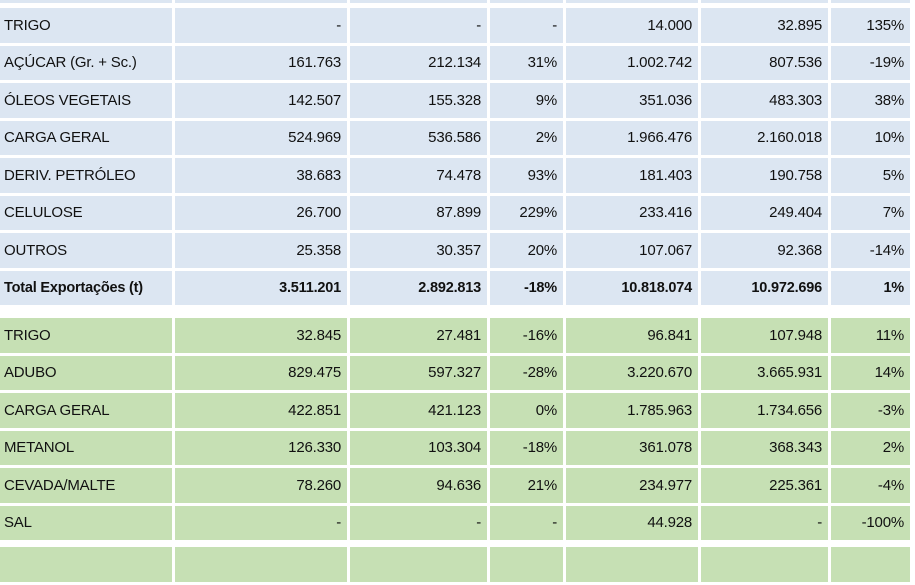  I want to click on import-table-partial-bottom, so click(456, 566).